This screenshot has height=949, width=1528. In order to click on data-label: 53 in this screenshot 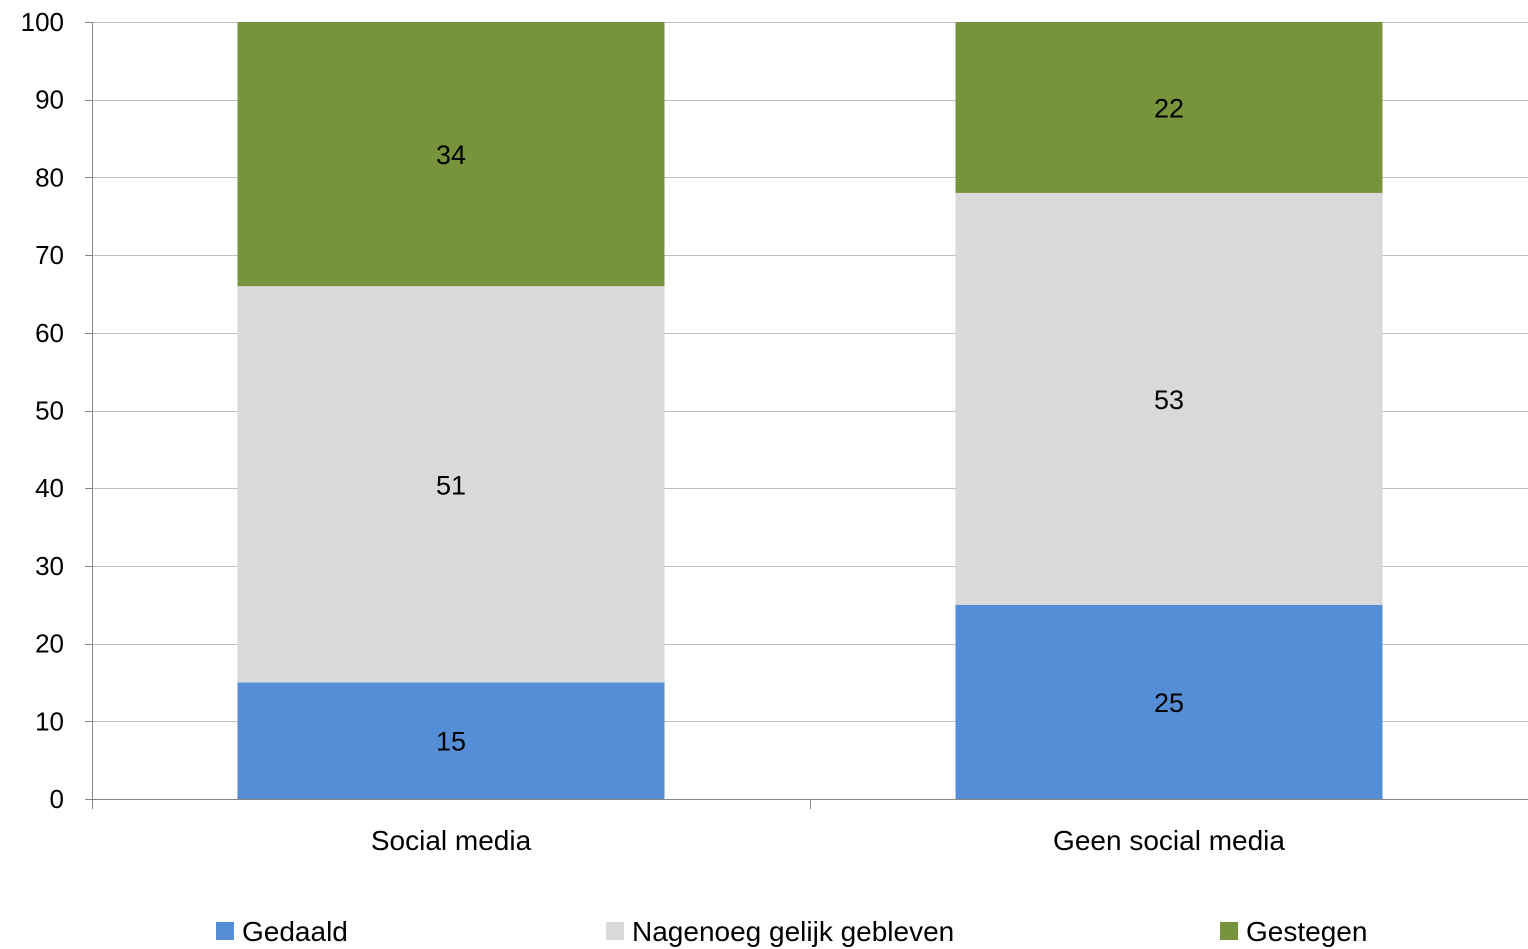, I will do `click(1169, 400)`.